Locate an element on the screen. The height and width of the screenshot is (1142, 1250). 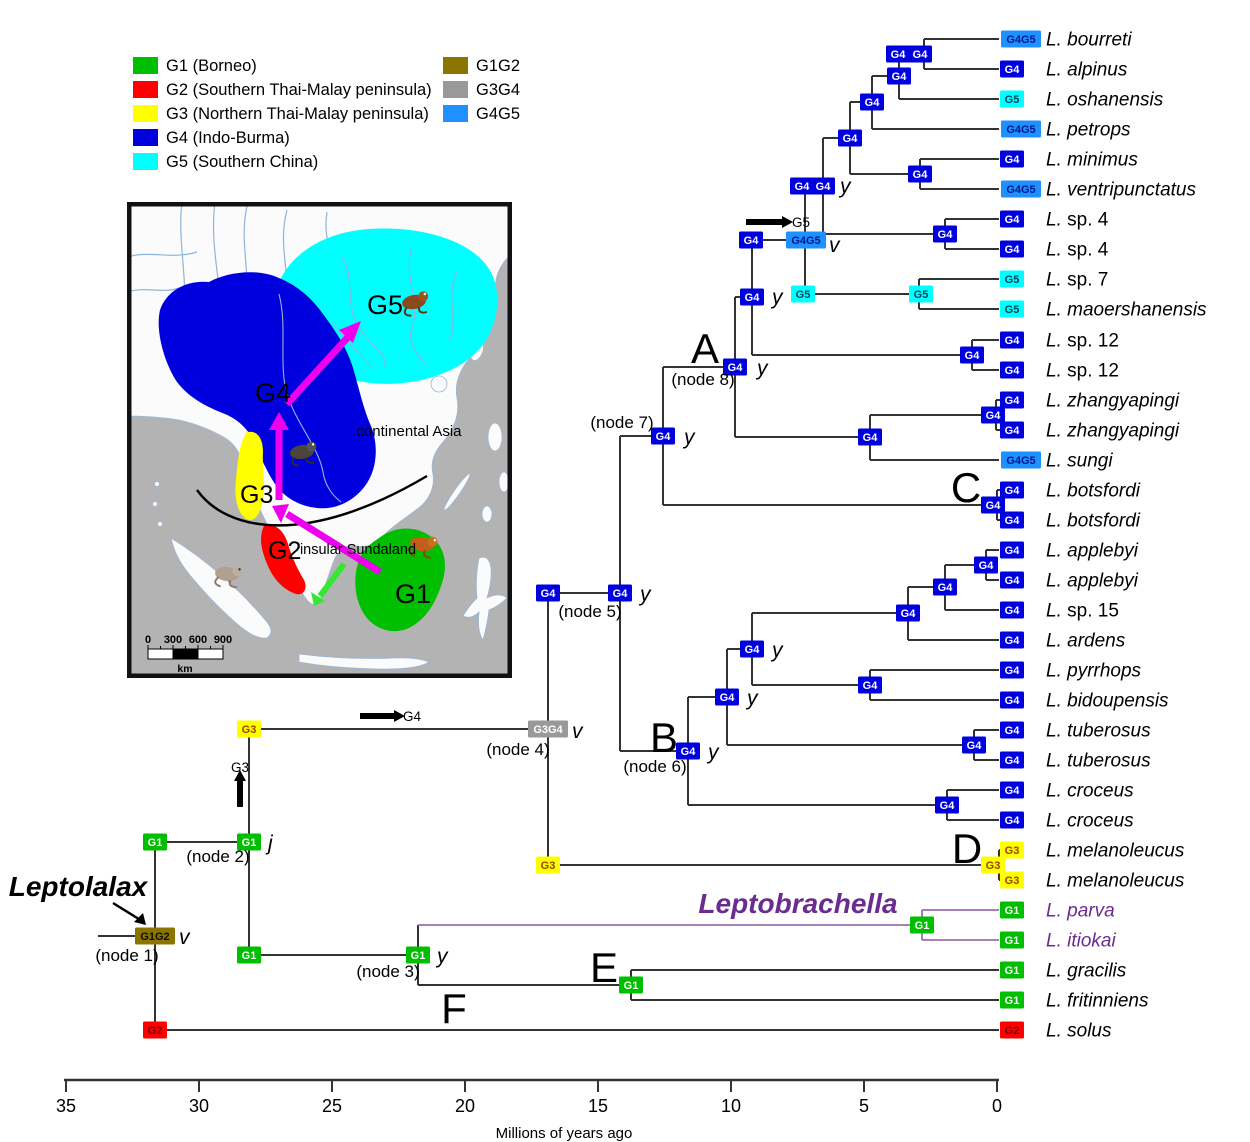
legend-label: G2 (Southern Thai-Malay peninsula) is located at coordinates (299, 90).